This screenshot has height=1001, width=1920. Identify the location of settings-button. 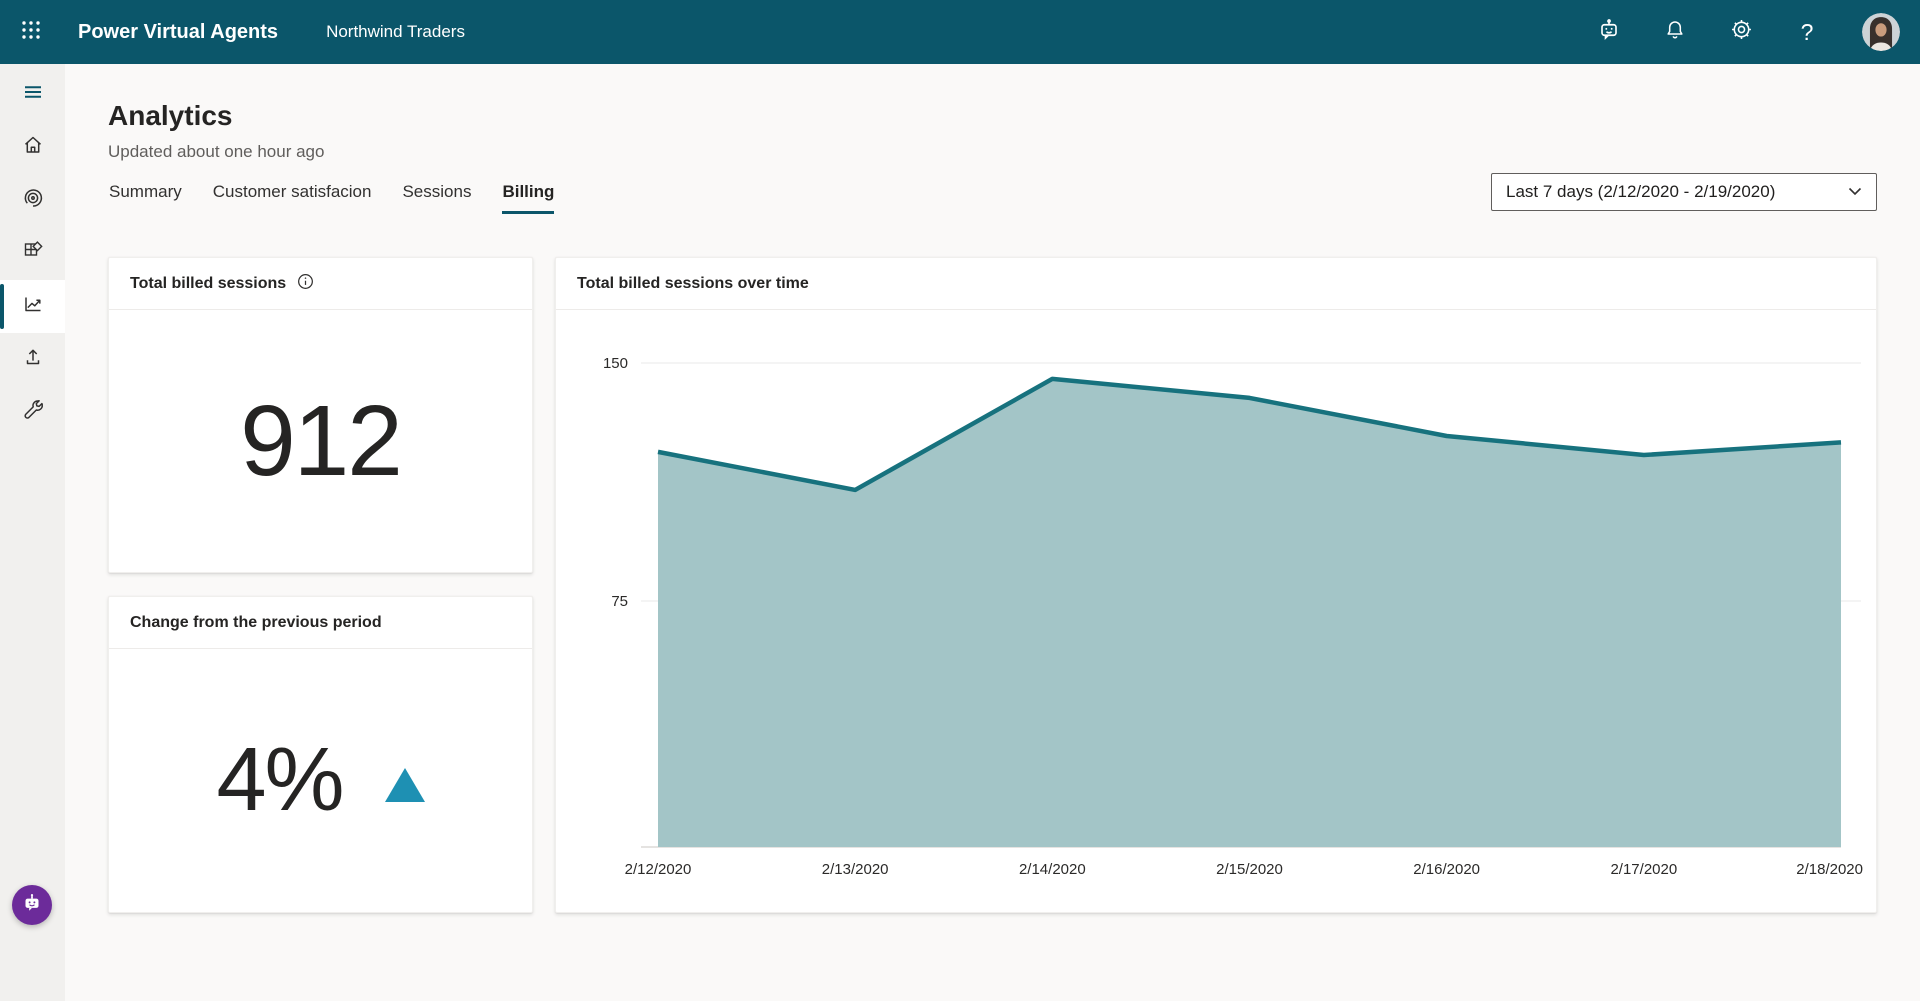
(1741, 32).